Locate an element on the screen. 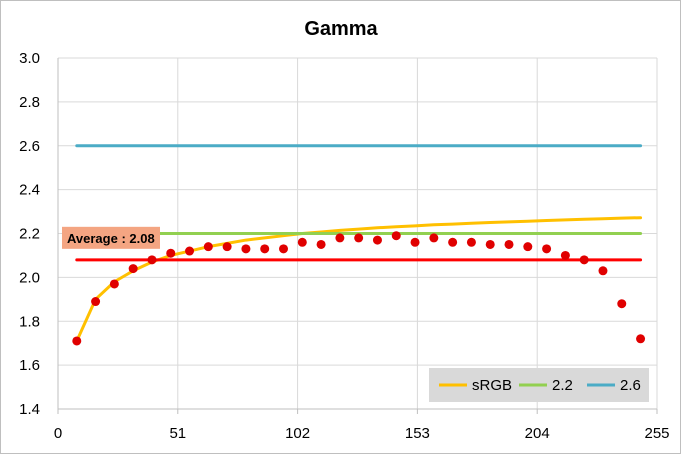  y-tick-label: 2.4 is located at coordinates (29, 190).